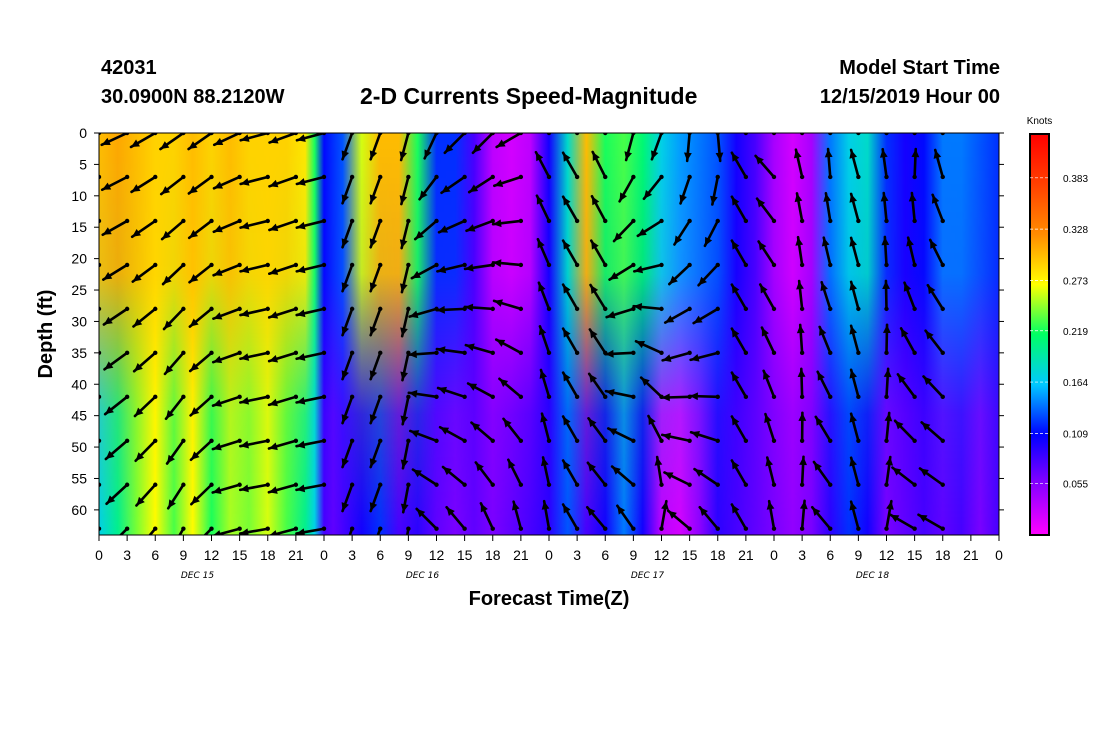  I want to click on x-tick-label: 12, so click(437, 555).